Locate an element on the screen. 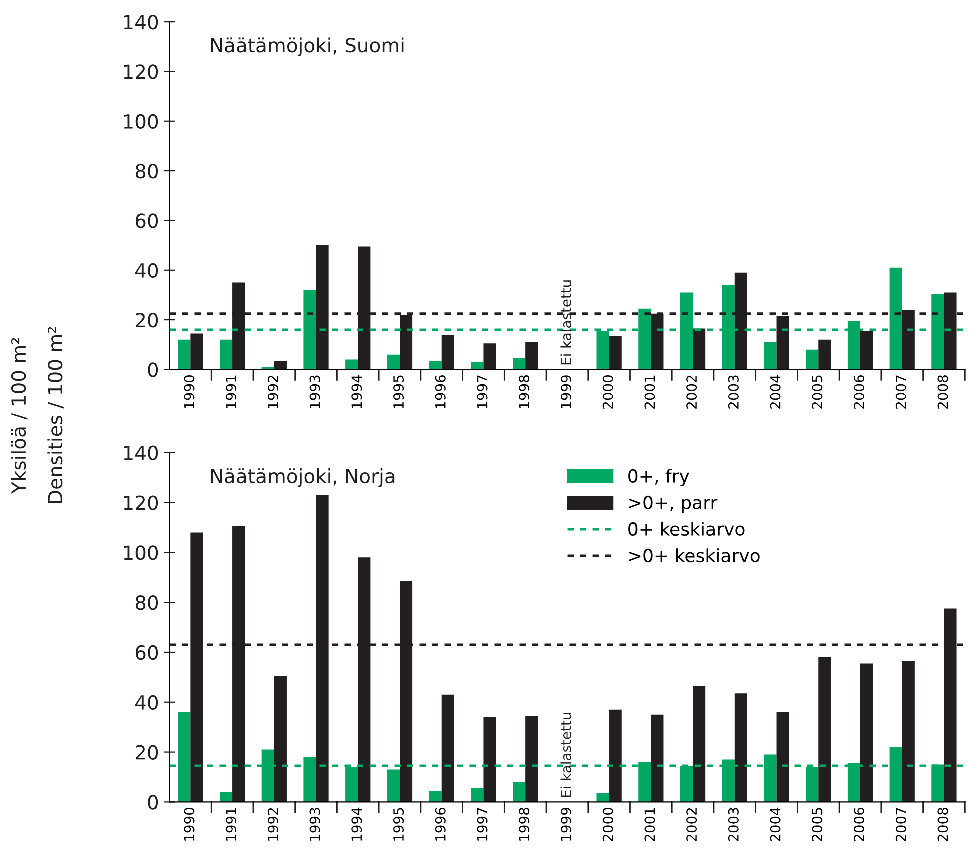 This screenshot has width=970, height=848. legend-label: >0+ keskiarvo is located at coordinates (694, 555).